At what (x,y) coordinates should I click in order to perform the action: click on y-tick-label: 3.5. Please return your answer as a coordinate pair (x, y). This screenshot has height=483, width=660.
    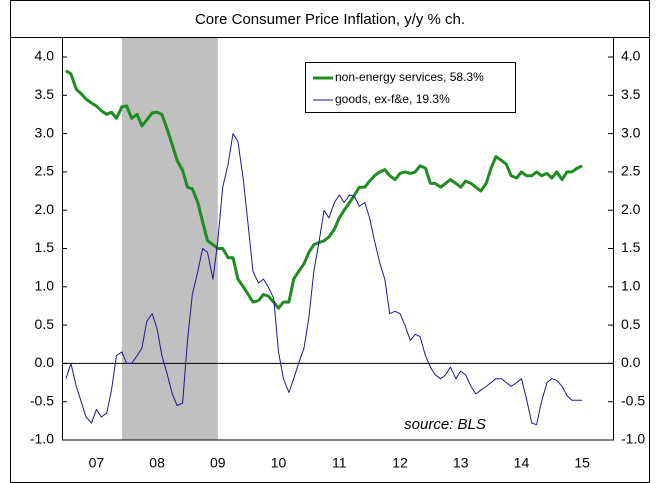
    Looking at the image, I should click on (45, 94).